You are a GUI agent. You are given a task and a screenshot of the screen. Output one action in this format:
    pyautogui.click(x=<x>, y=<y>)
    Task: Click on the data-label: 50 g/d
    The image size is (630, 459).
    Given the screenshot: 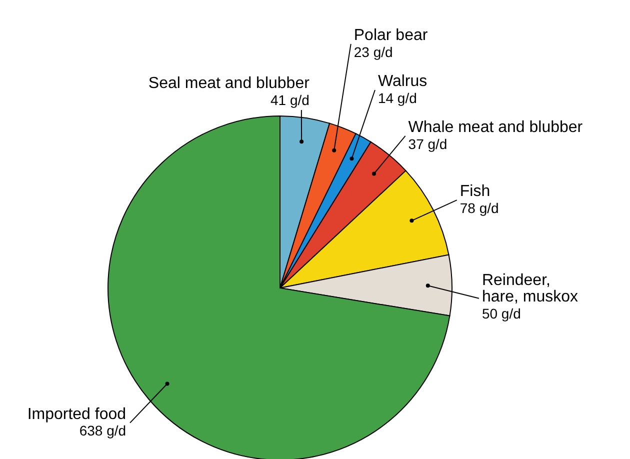 What is the action you would take?
    pyautogui.click(x=501, y=313)
    